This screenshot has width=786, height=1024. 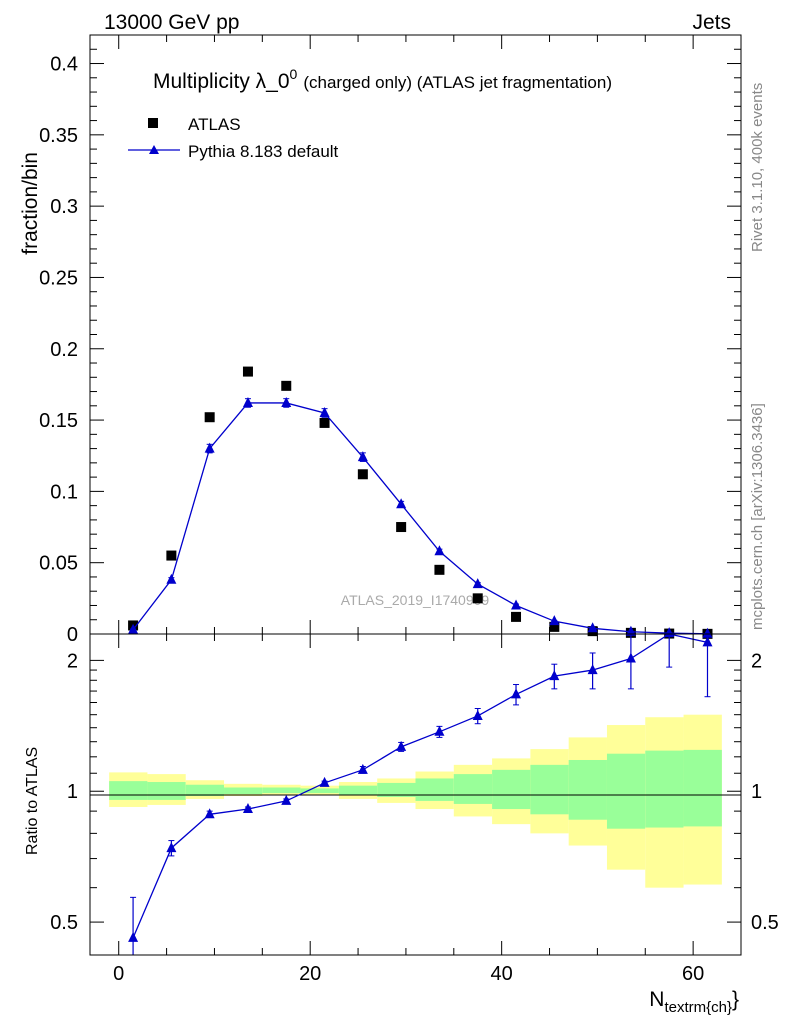 What do you see at coordinates (310, 974) in the screenshot?
I see `x-tick-label: 20` at bounding box center [310, 974].